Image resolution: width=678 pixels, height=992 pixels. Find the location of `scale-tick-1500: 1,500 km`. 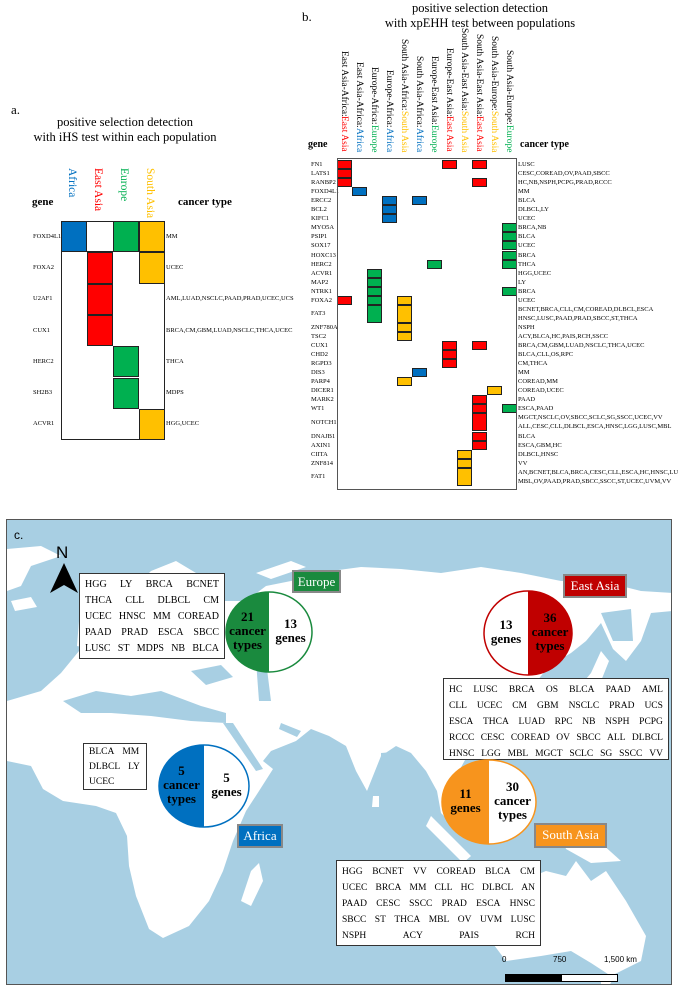

scale-tick-1500: 1,500 km is located at coordinates (620, 959).